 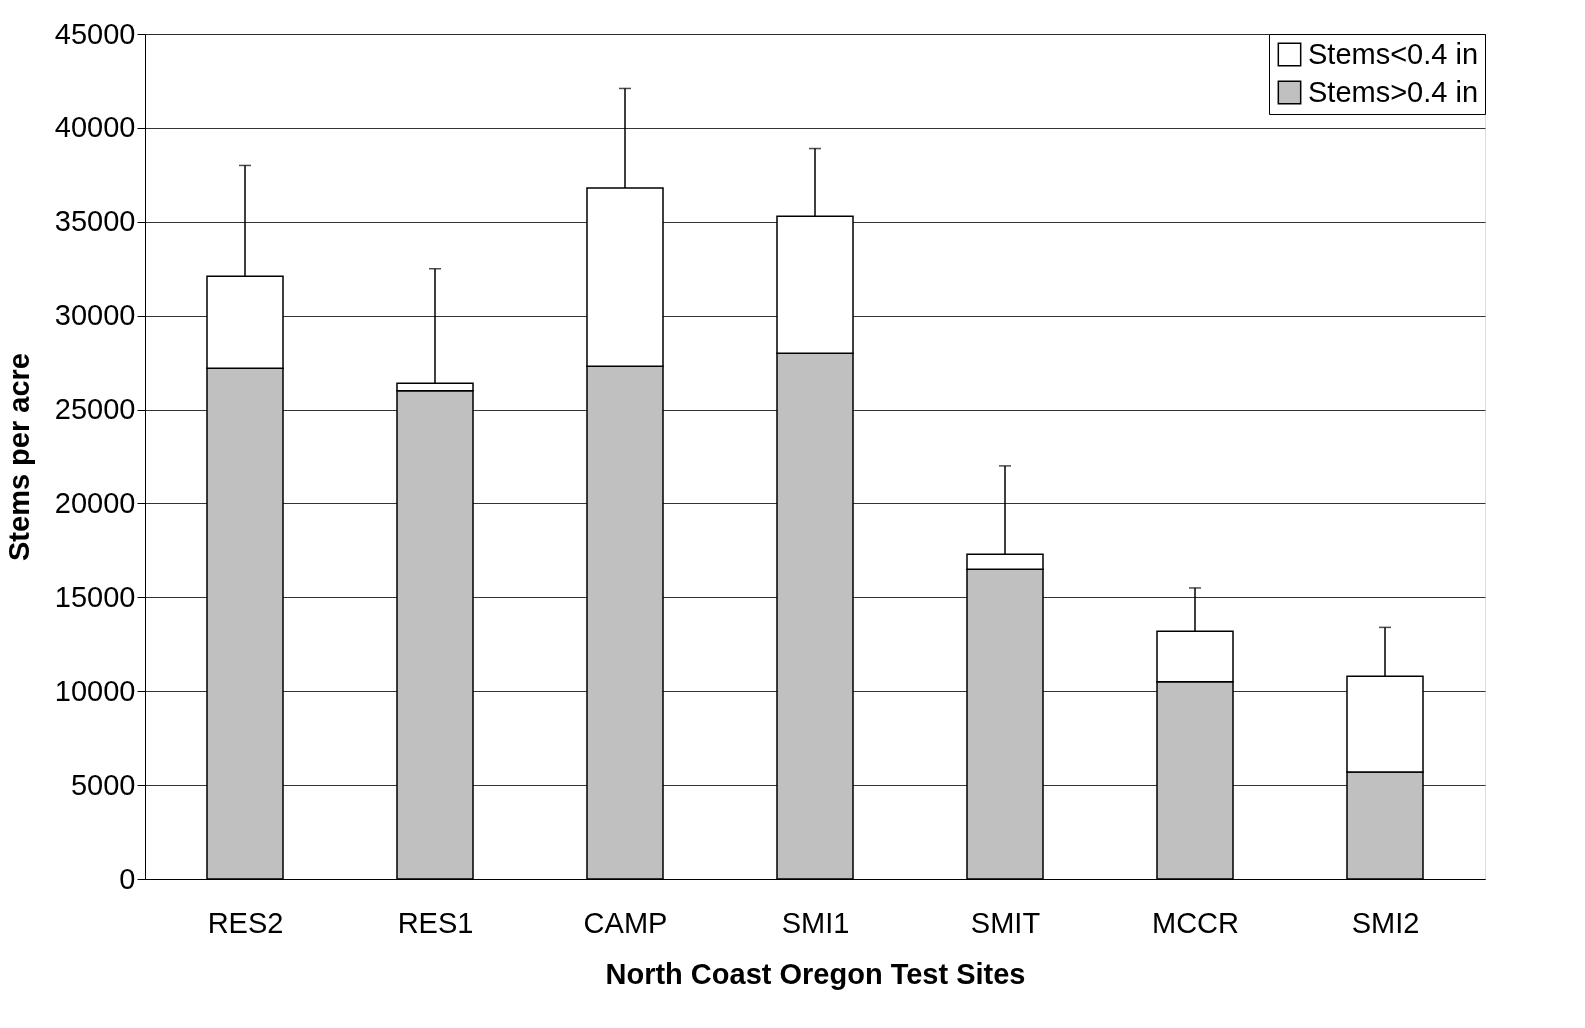 What do you see at coordinates (103, 784) in the screenshot?
I see `y-tick-label: 5000` at bounding box center [103, 784].